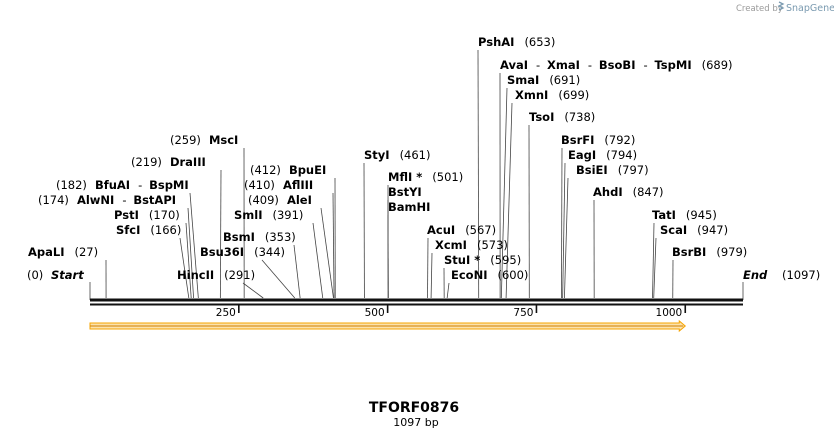 The image size is (834, 438). I want to click on site-label: AvaI - XmaI - BsoBI - TspMI (689), so click(616, 65).